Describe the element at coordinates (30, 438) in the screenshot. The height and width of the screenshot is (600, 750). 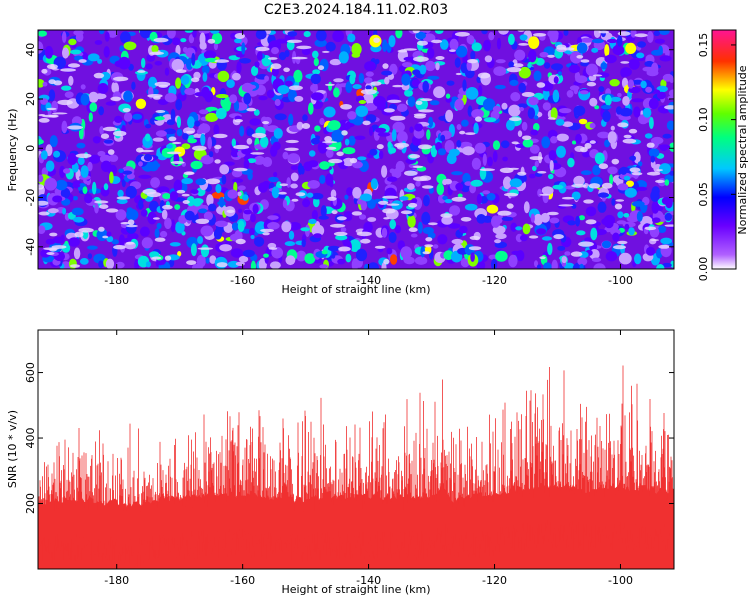
I see `y-tick-label: 400` at that location.